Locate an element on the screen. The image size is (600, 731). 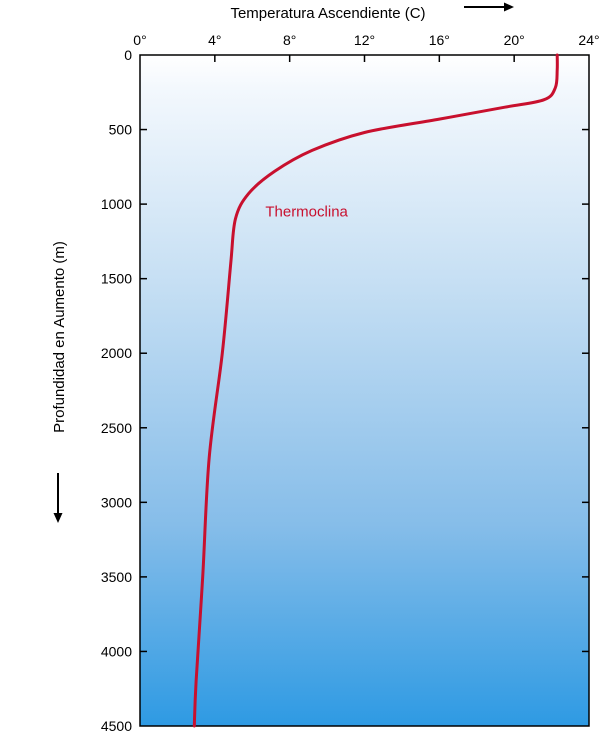
y-tick-label: 500 is located at coordinates (121, 130).